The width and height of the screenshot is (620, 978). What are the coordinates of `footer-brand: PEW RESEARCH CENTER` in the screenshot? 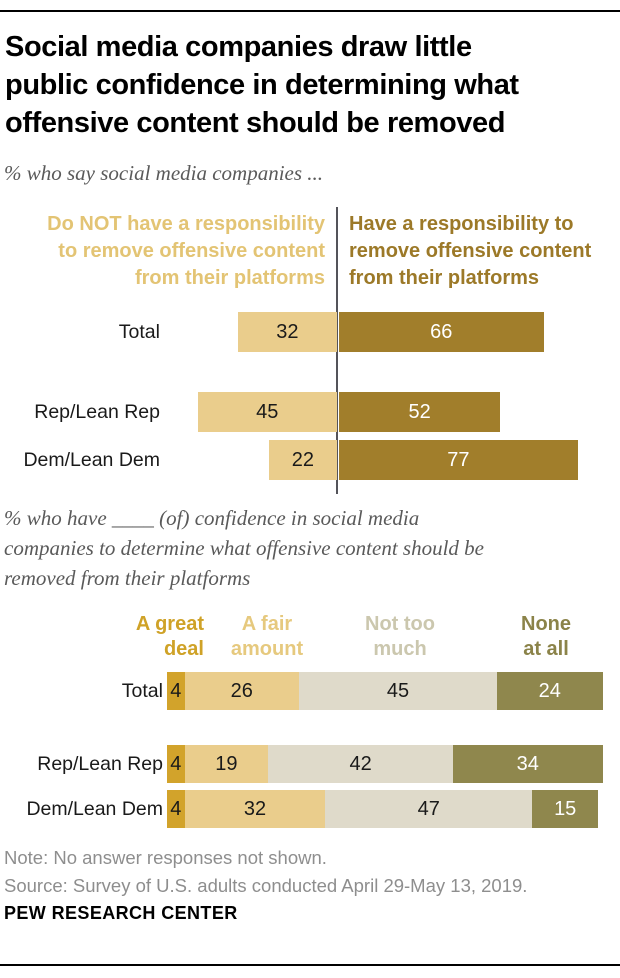 It's located at (121, 913).